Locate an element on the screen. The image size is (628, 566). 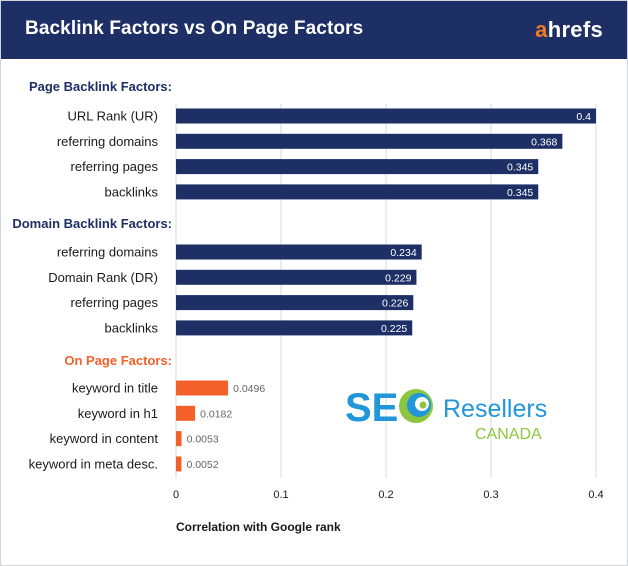
data-label: 0.226 is located at coordinates (395, 304).